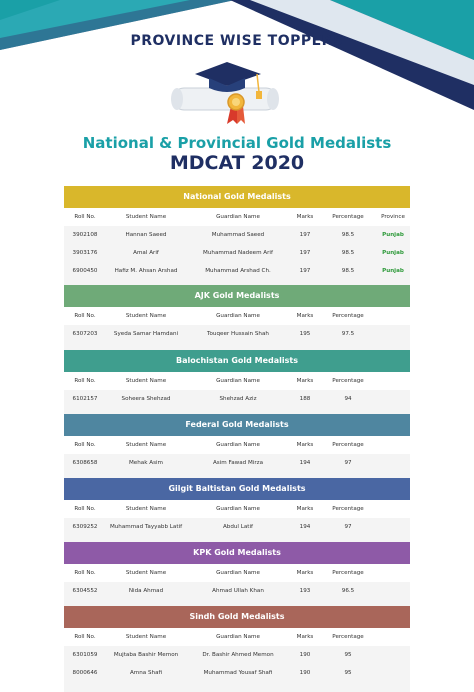  What do you see at coordinates (305, 334) in the screenshot?
I see `marks-cell: 195` at bounding box center [305, 334].